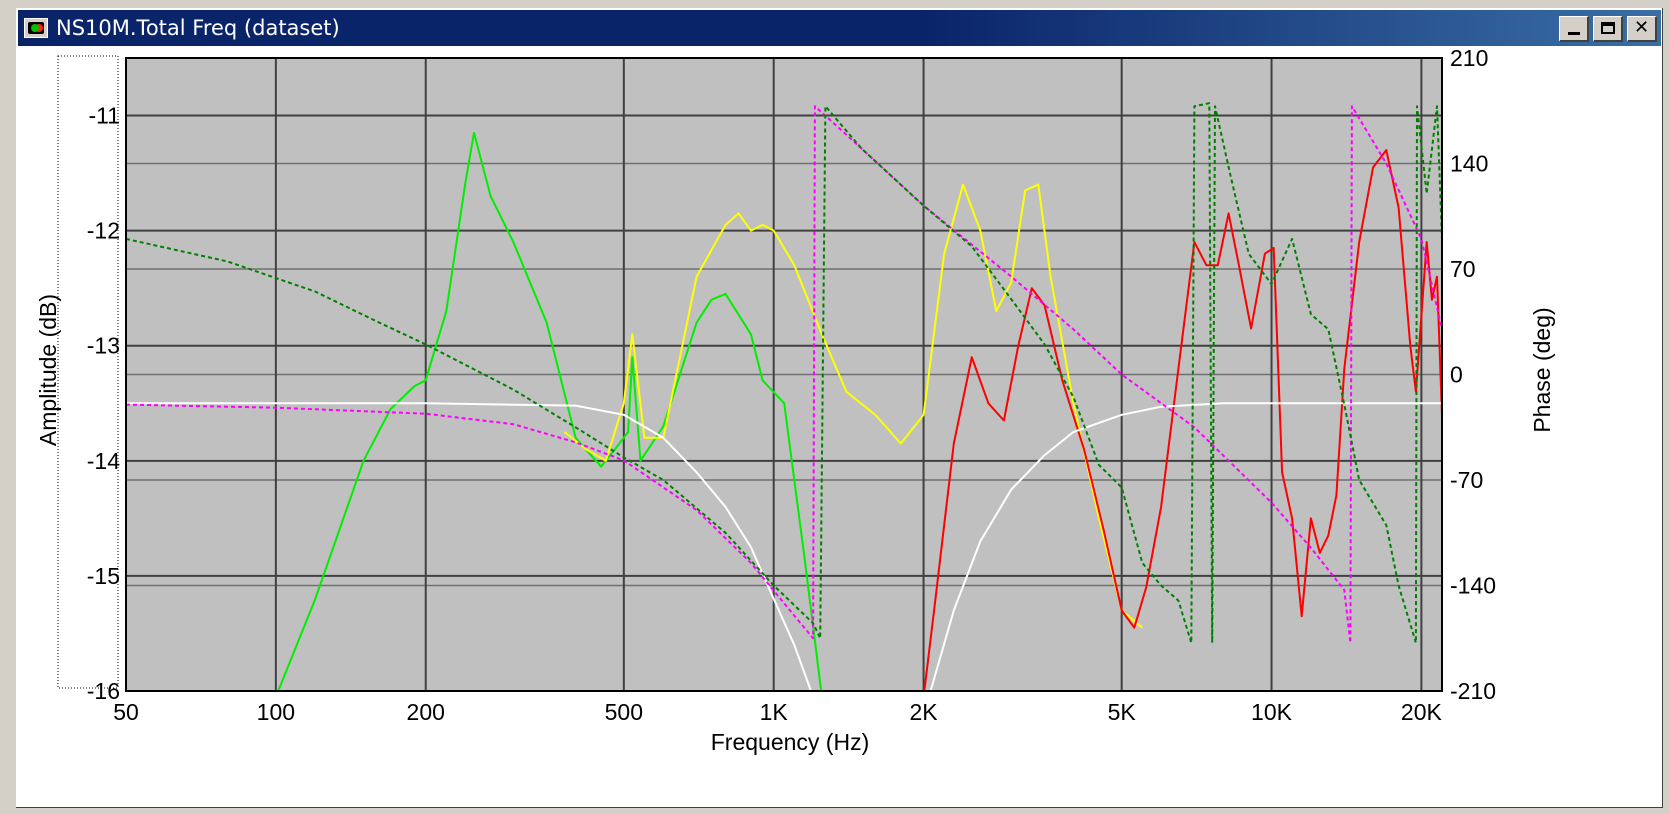  I want to click on x-tick-label: 50, so click(126, 712).